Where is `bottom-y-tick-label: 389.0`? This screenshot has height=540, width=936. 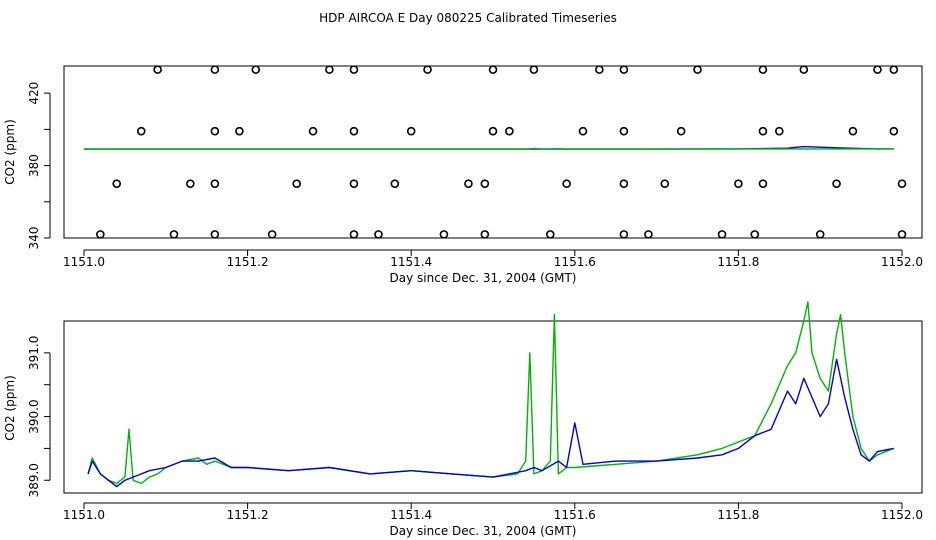
bottom-y-tick-label: 389.0 is located at coordinates (34, 480).